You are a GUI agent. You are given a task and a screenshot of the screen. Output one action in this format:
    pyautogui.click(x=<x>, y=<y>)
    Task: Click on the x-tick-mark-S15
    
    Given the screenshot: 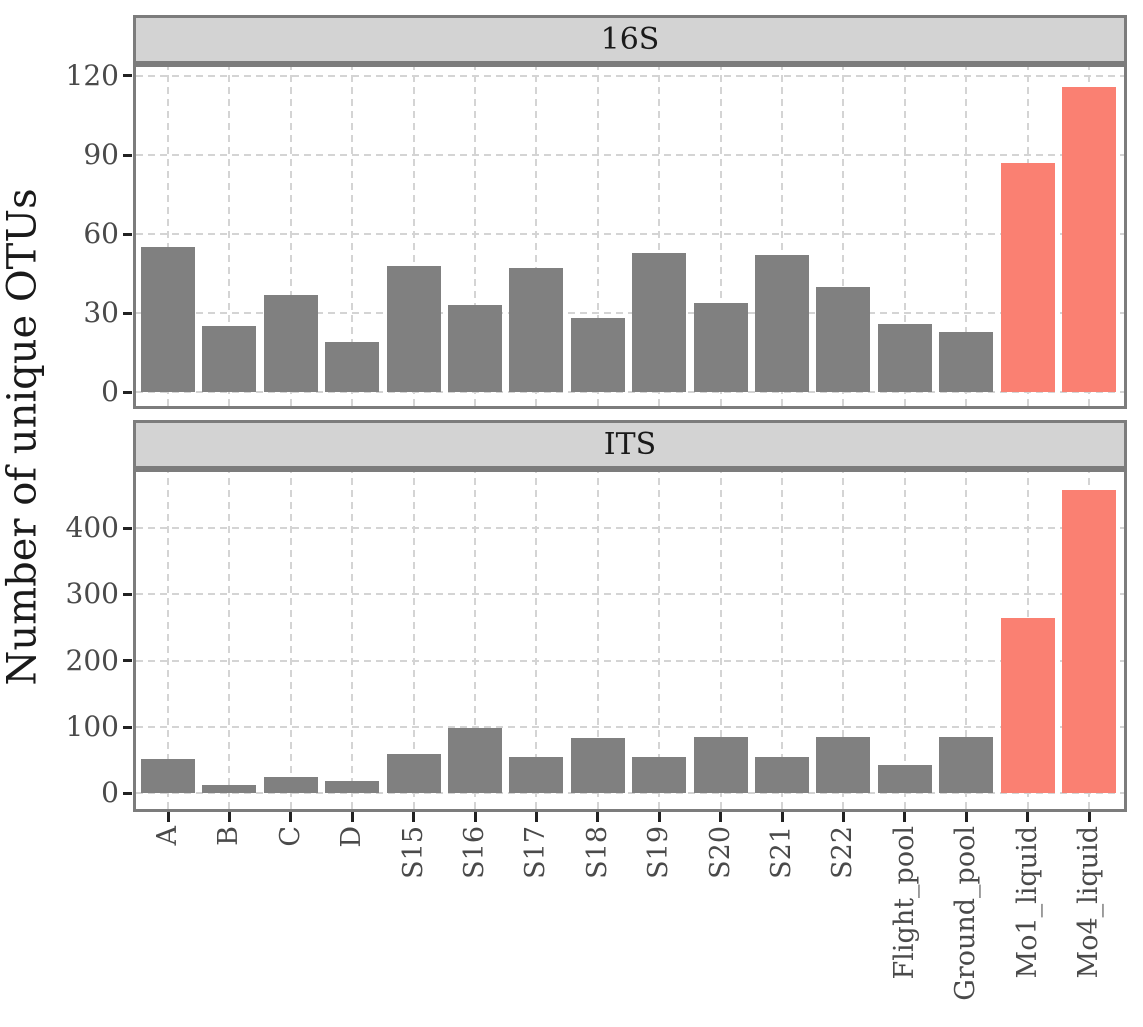 What is the action you would take?
    pyautogui.click(x=414, y=817)
    